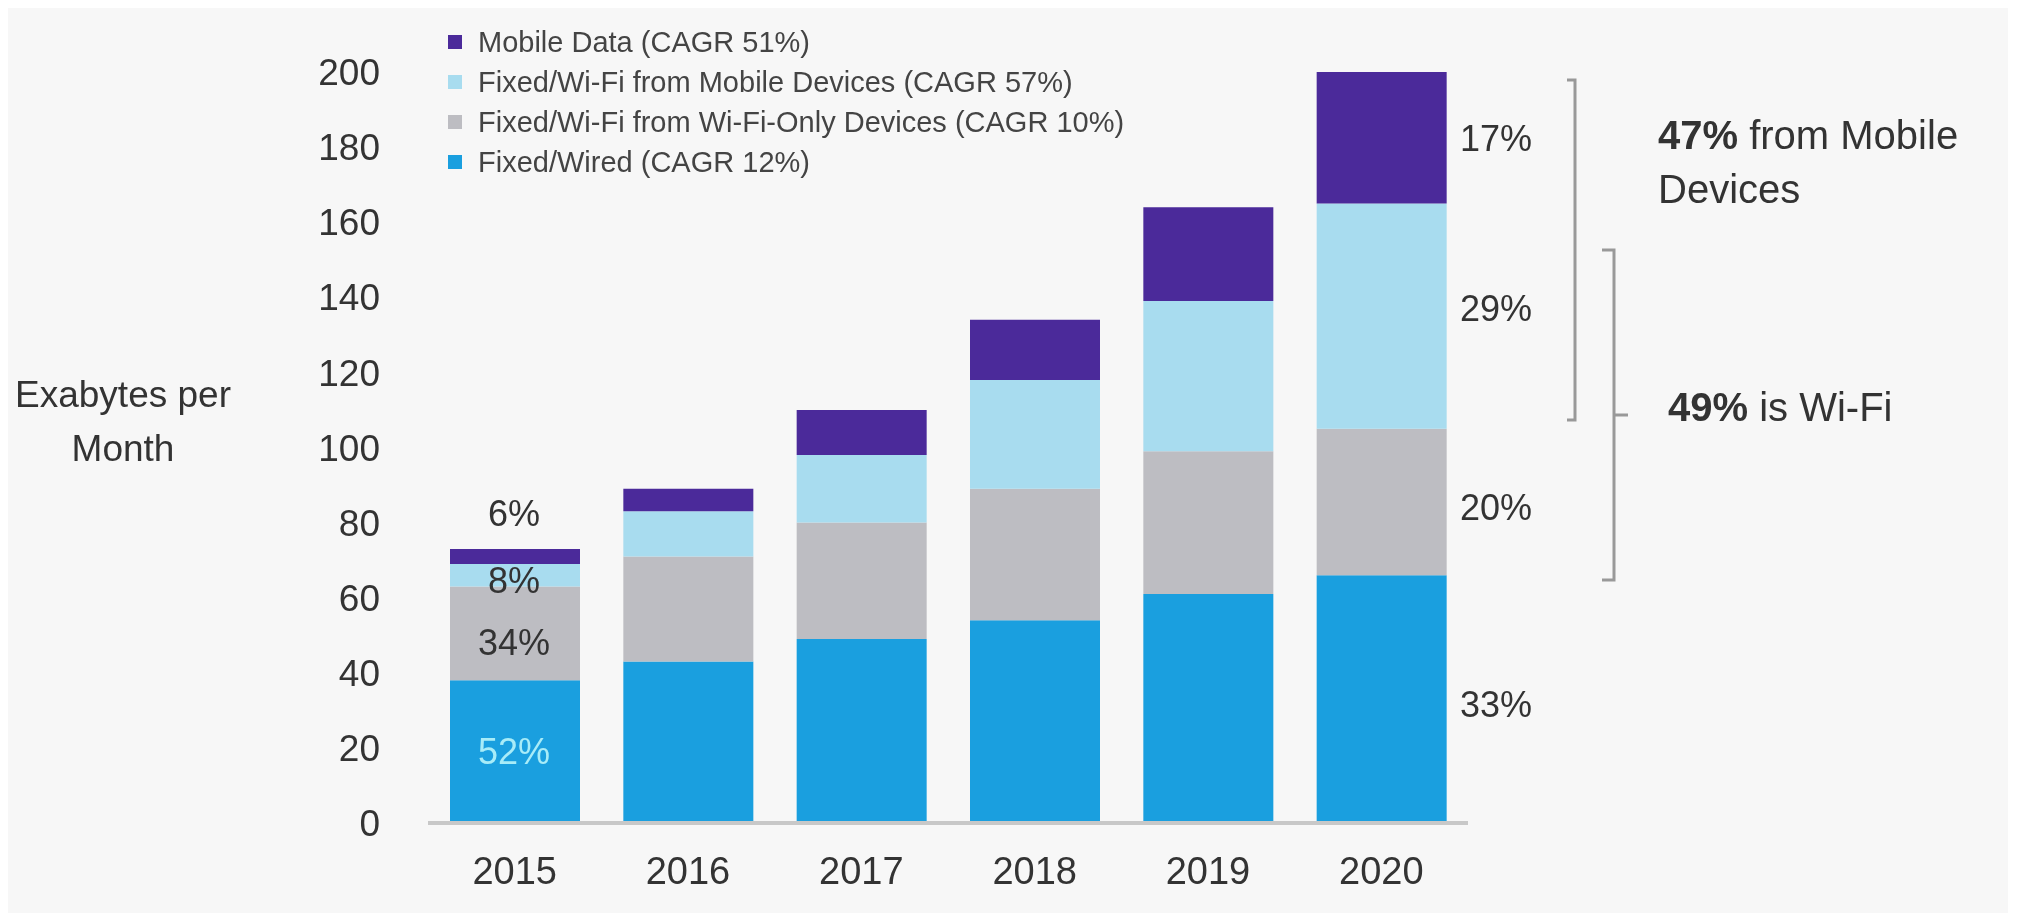 The height and width of the screenshot is (922, 2017). What do you see at coordinates (349, 373) in the screenshot?
I see `y-tick-label: 120` at bounding box center [349, 373].